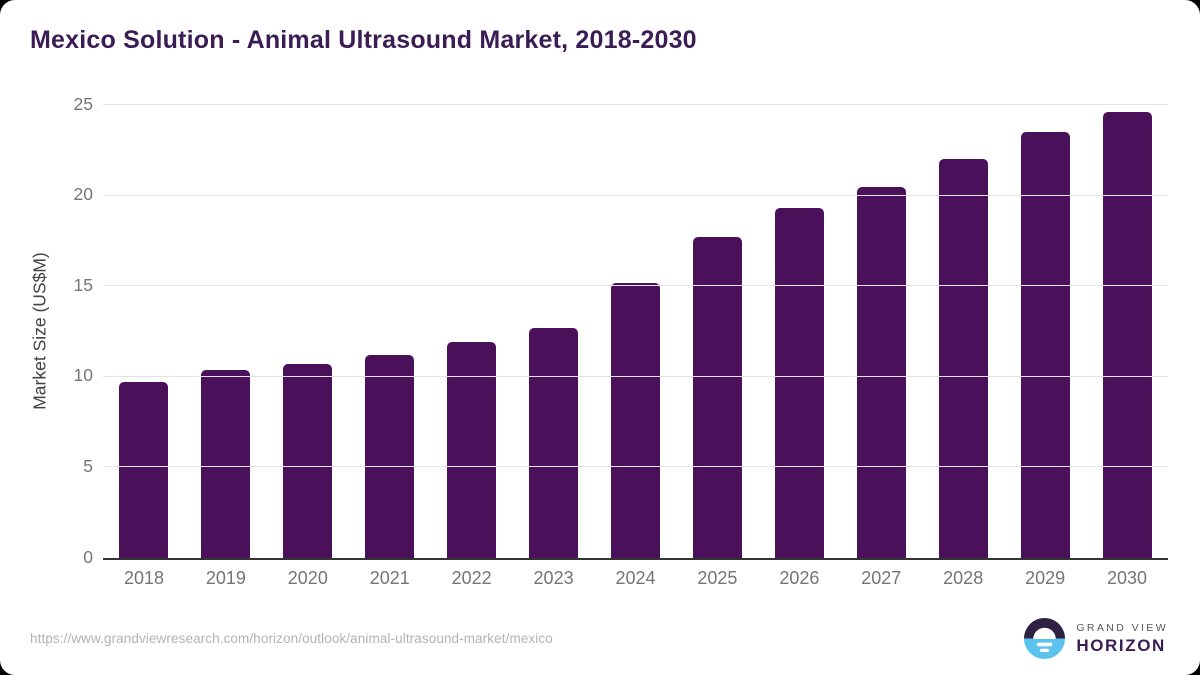  What do you see at coordinates (226, 463) in the screenshot?
I see `bar-2019` at bounding box center [226, 463].